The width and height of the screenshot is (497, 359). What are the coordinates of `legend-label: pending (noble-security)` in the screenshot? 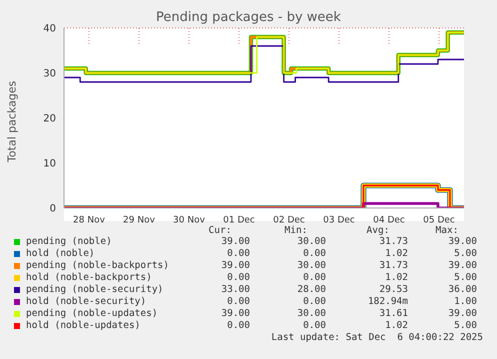 It's located at (95, 289).